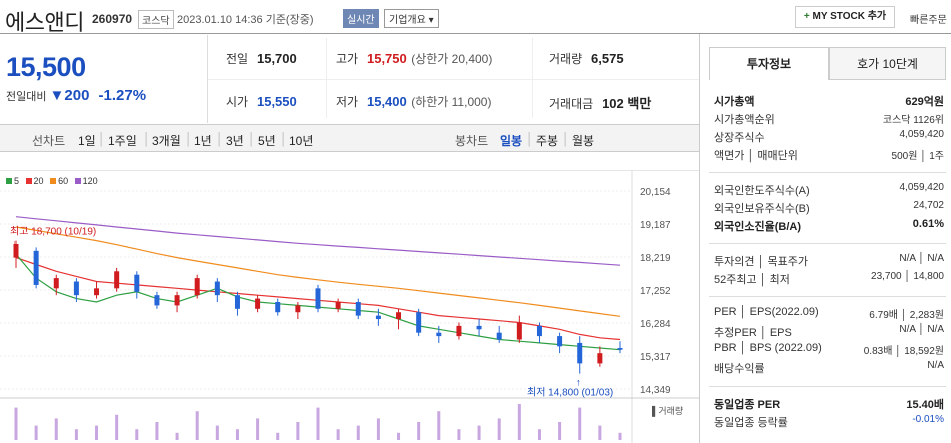 The width and height of the screenshot is (951, 443). What do you see at coordinates (112, 19) in the screenshot?
I see `stock-code: 260970` at bounding box center [112, 19].